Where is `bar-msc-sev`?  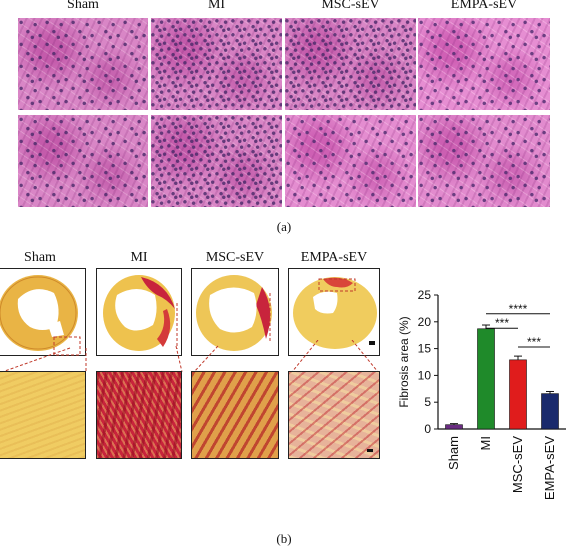 bar-msc-sev is located at coordinates (518, 394).